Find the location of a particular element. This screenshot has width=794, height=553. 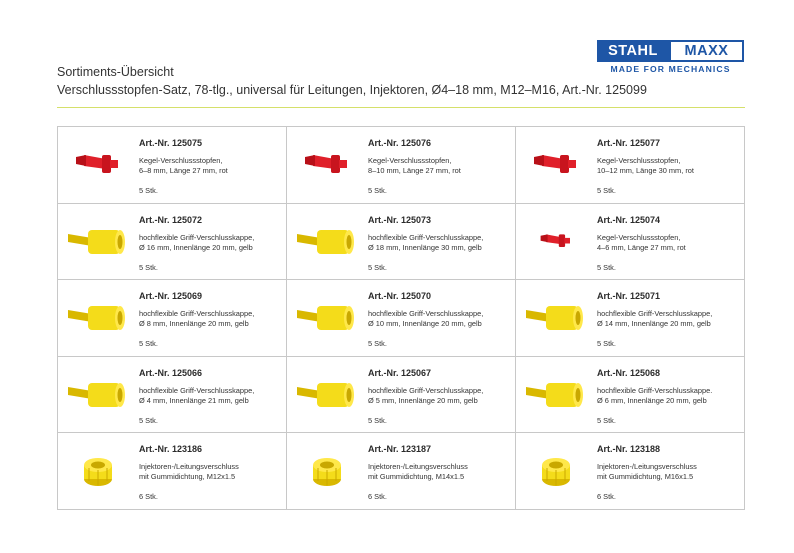

article-number: Art.-Nr. 125074 is located at coordinates (629, 219).